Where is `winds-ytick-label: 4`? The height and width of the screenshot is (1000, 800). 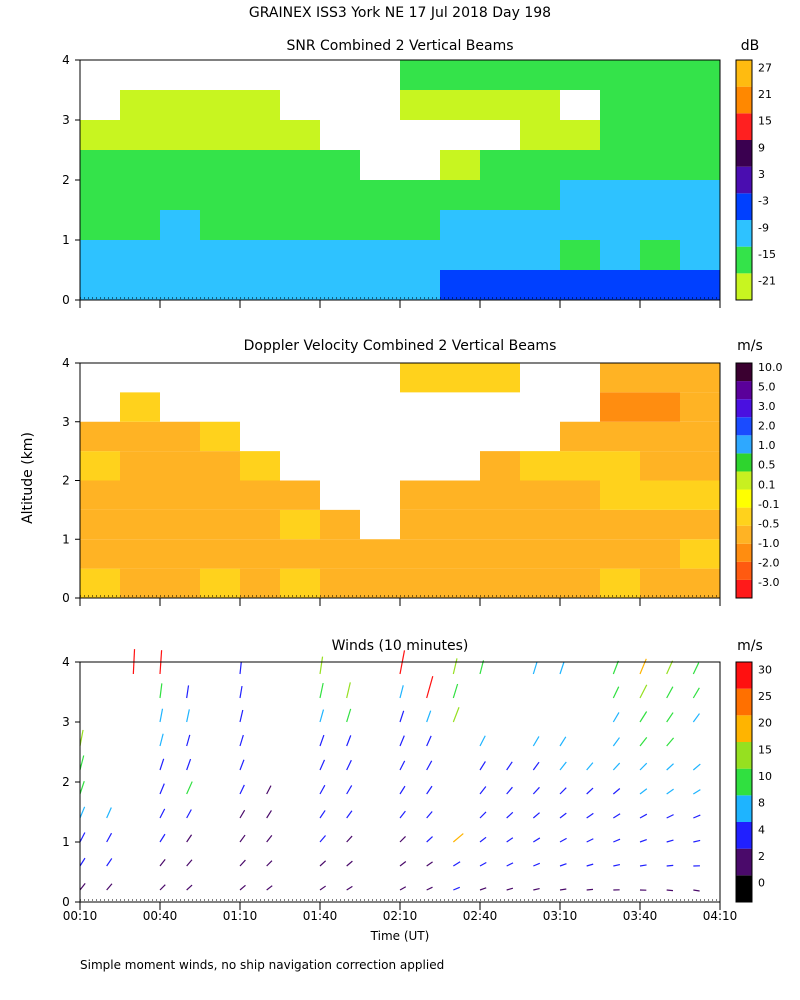
winds-ytick-label: 4 is located at coordinates (66, 662).